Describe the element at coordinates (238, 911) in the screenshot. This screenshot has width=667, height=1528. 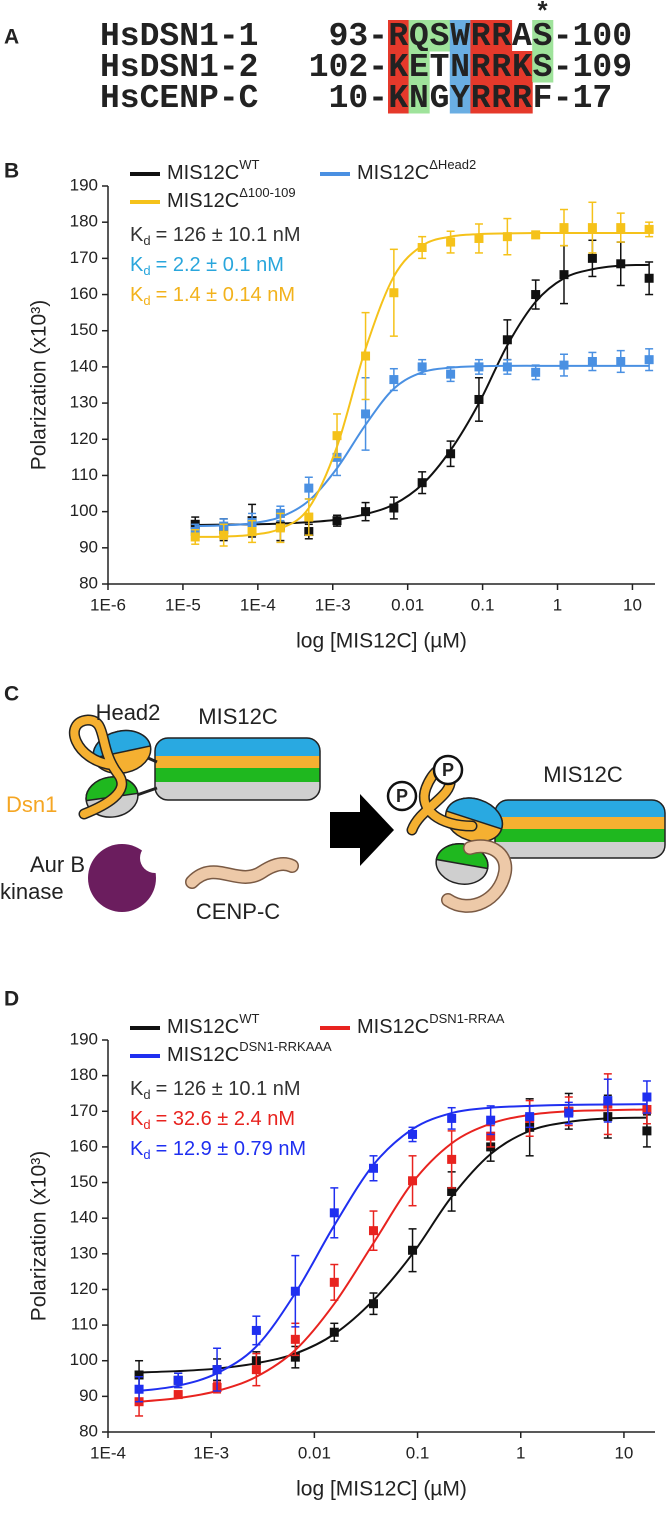
I see `label: CENP-C` at that location.